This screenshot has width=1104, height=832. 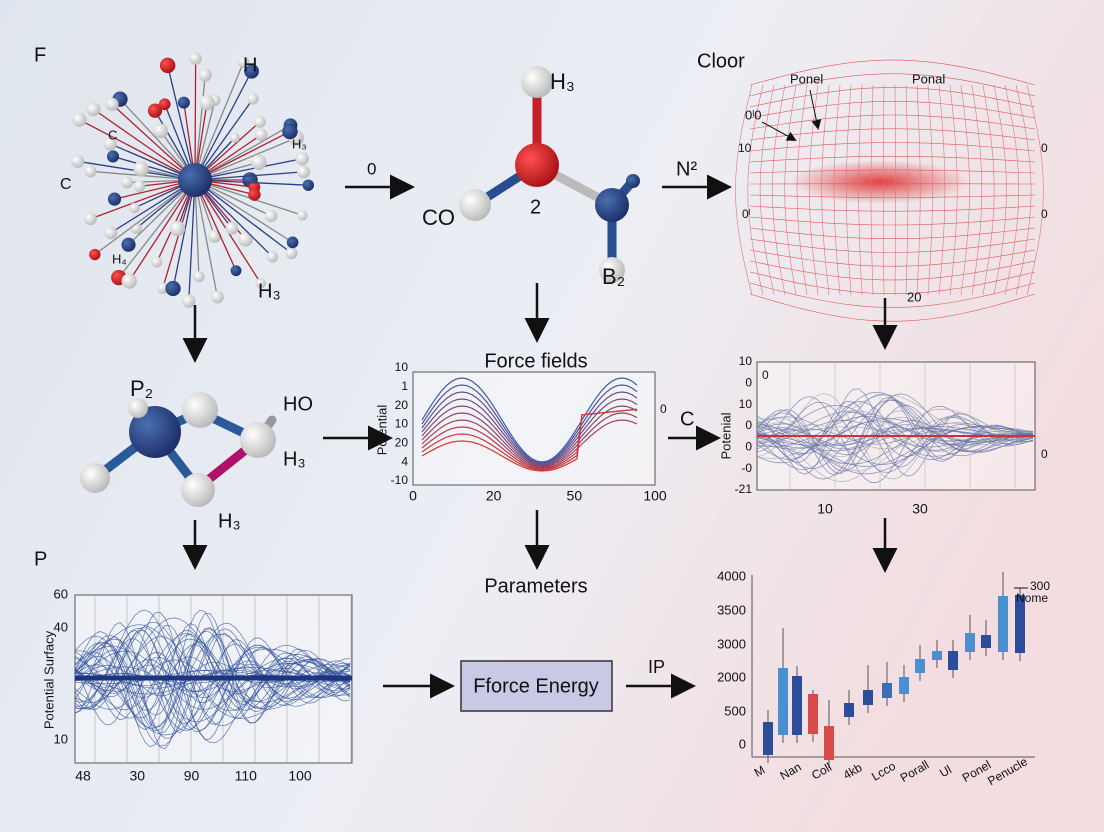 What do you see at coordinates (299, 143) in the screenshot?
I see `atom-label: H₃` at bounding box center [299, 143].